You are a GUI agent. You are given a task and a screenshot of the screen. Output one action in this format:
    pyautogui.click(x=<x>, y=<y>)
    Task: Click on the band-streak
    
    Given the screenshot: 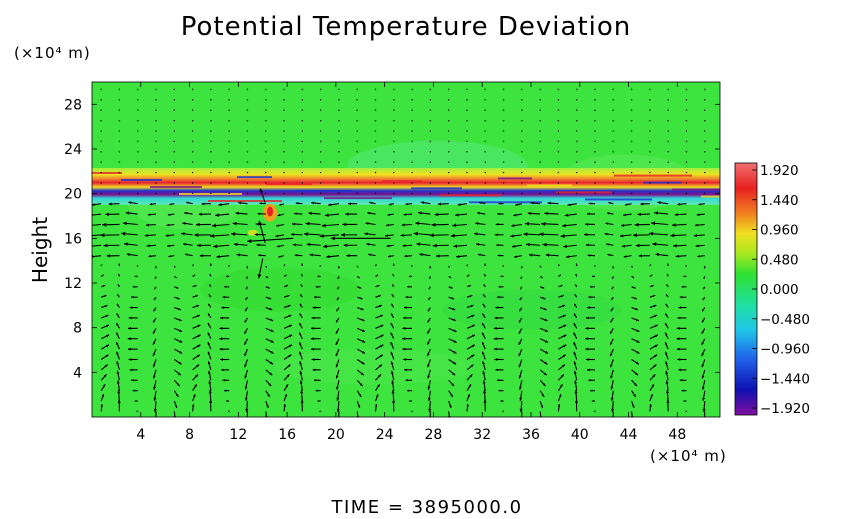 What is the action you would take?
    pyautogui.click(x=471, y=195)
    